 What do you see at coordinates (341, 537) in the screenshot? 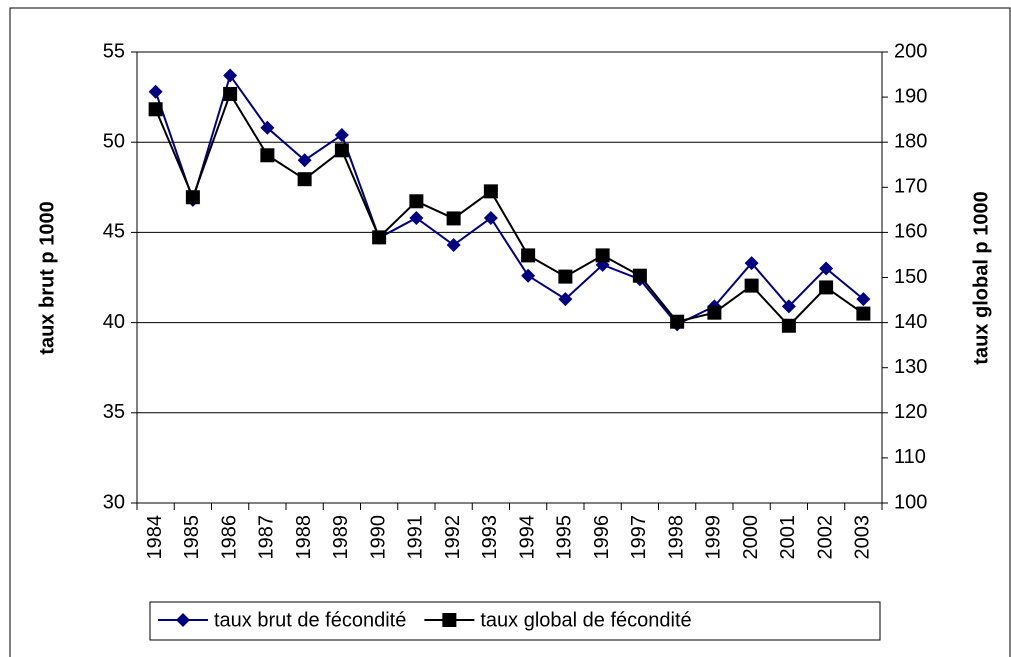
I see `x-tick-label: 1989` at bounding box center [341, 537].